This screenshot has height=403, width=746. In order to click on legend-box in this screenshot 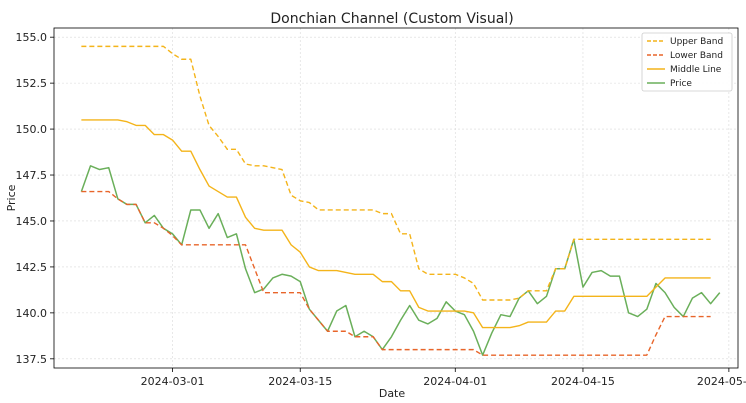, I will do `click(687, 62)`.